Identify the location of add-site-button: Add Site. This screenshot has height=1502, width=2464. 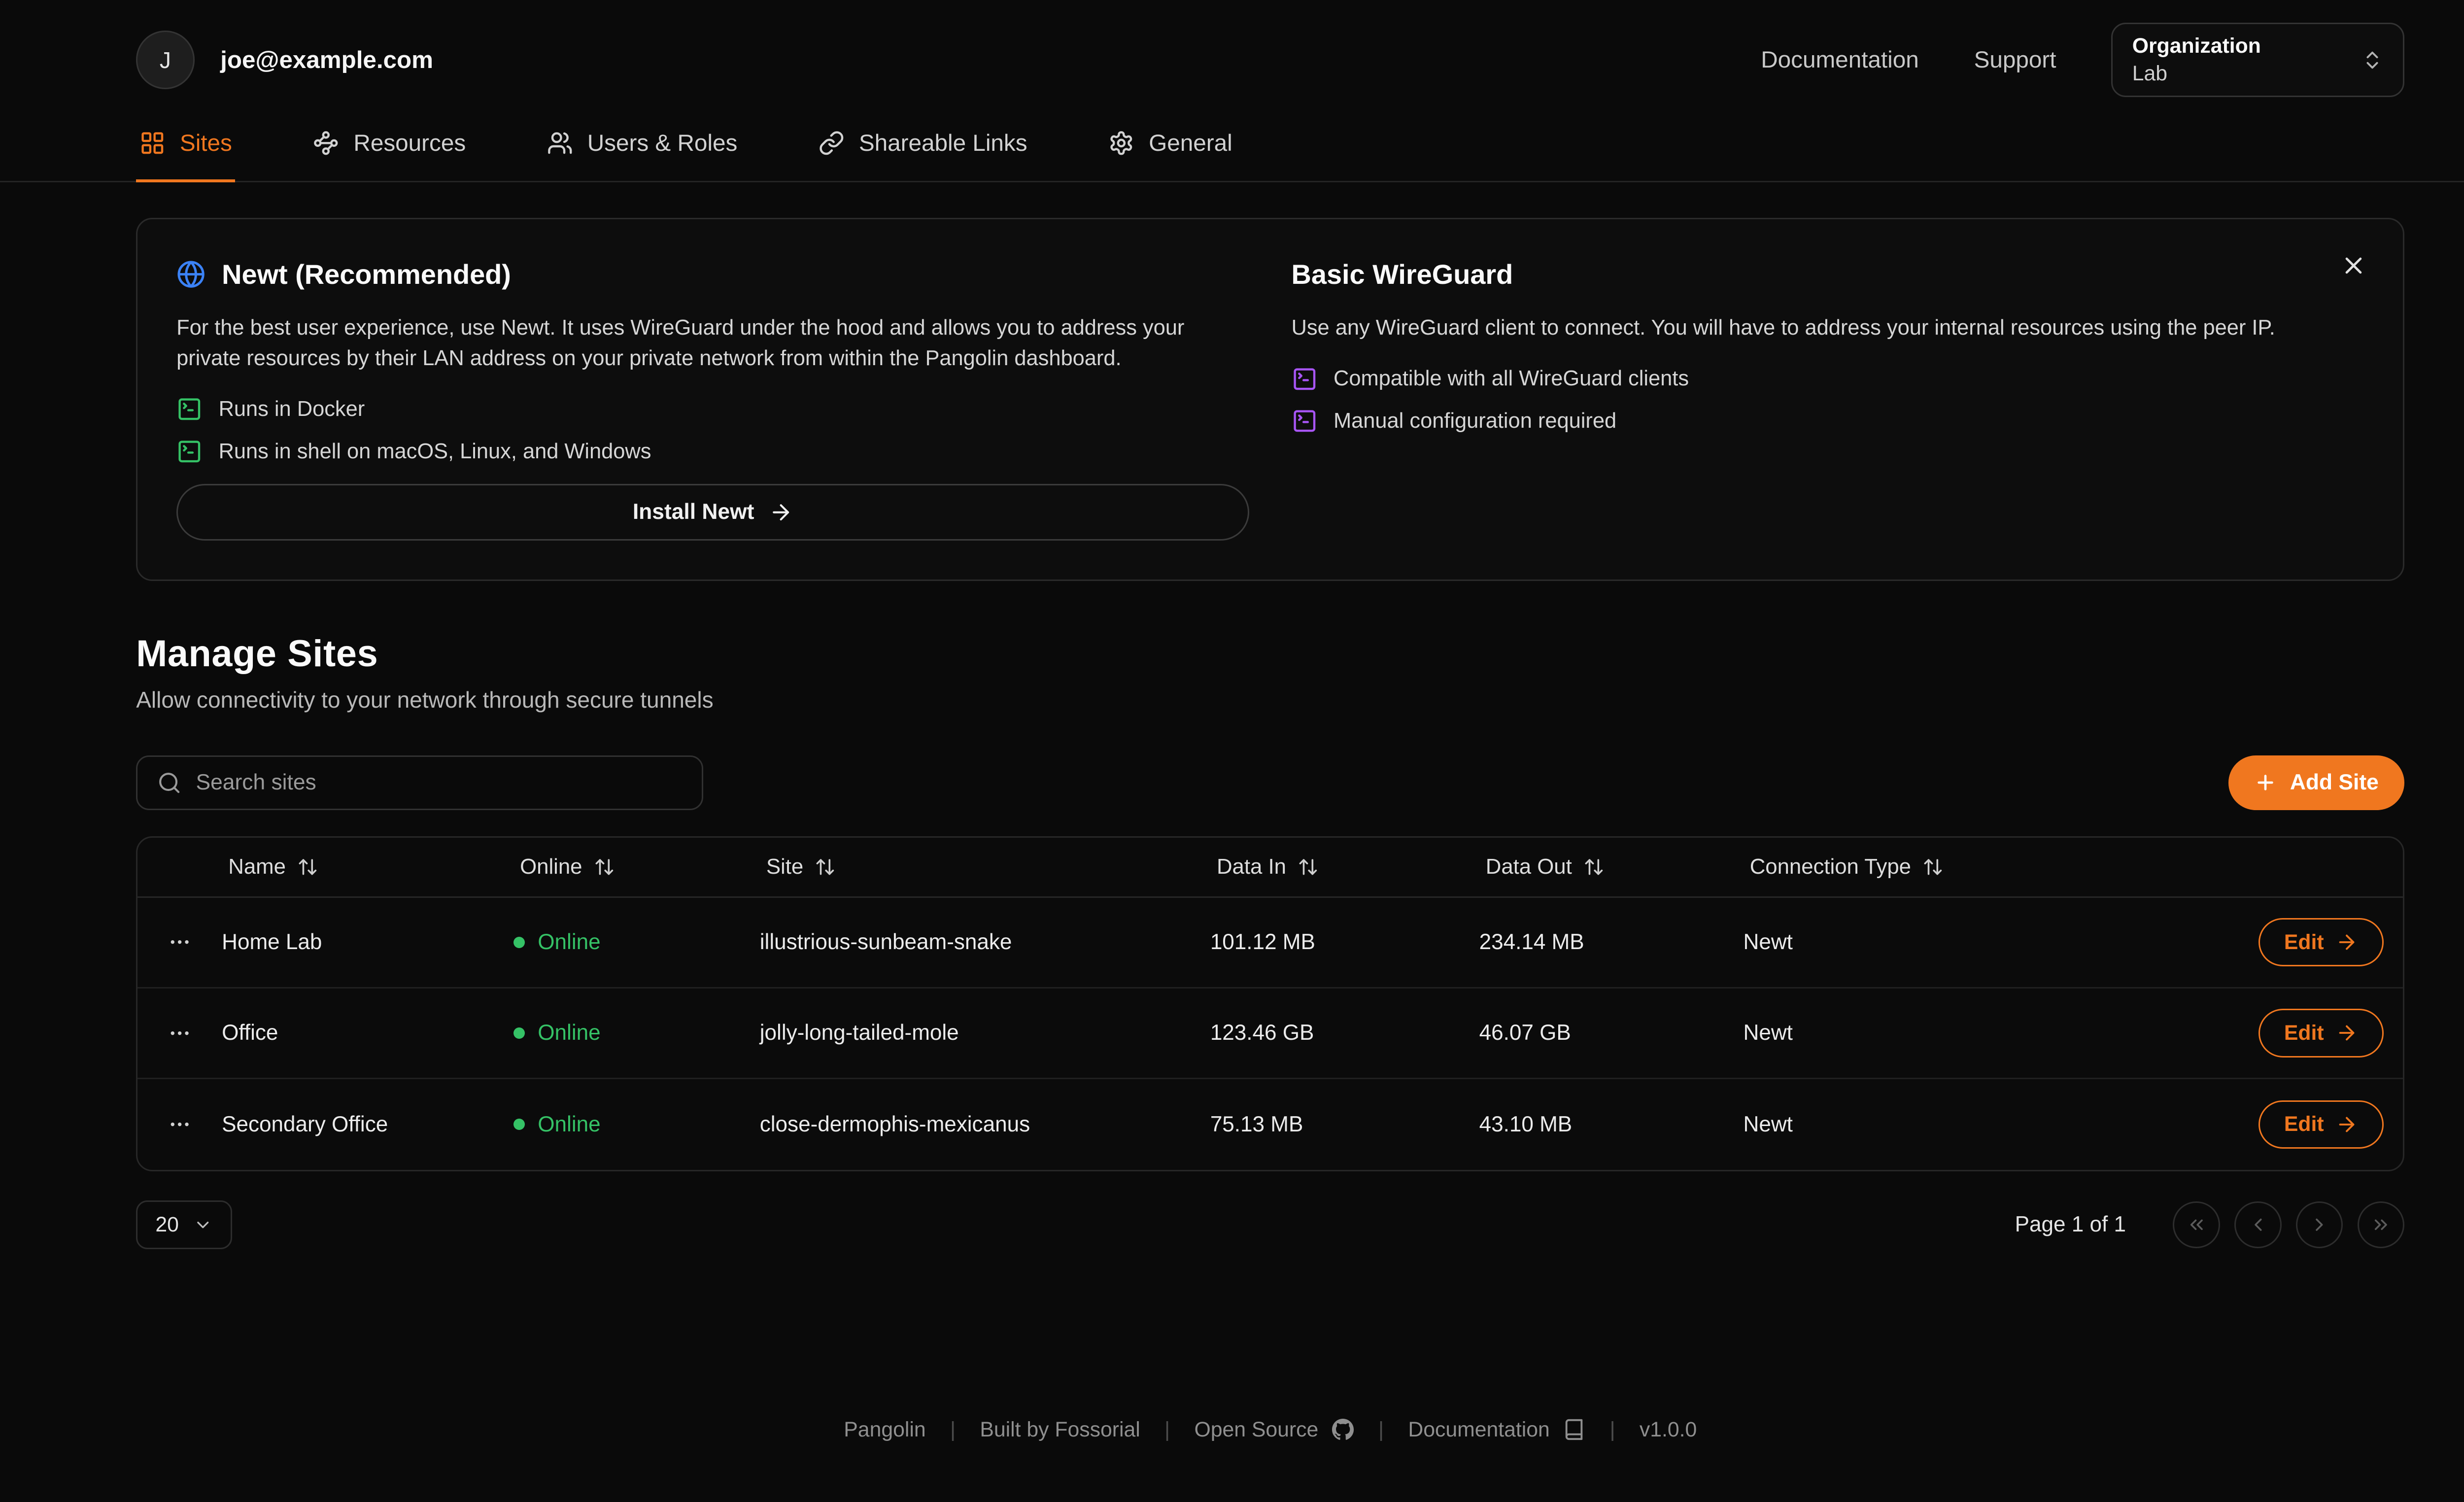
(2316, 783).